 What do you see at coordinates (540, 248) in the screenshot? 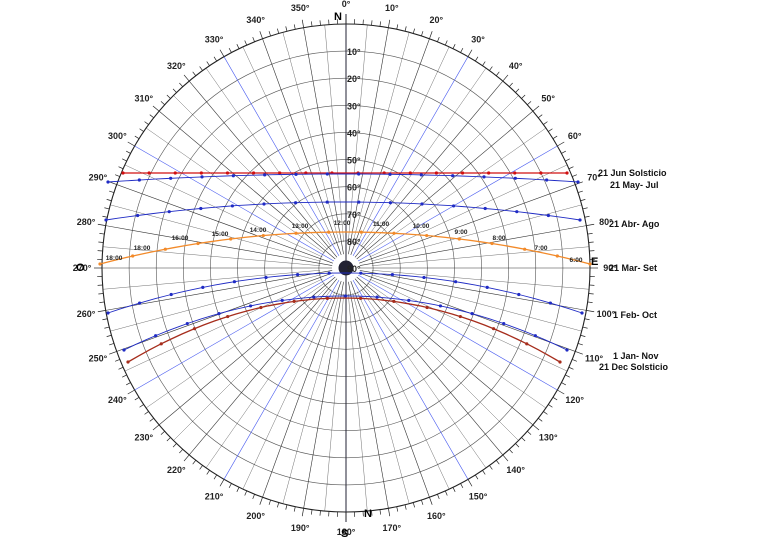
I see `hour-label: 7:00` at bounding box center [540, 248].